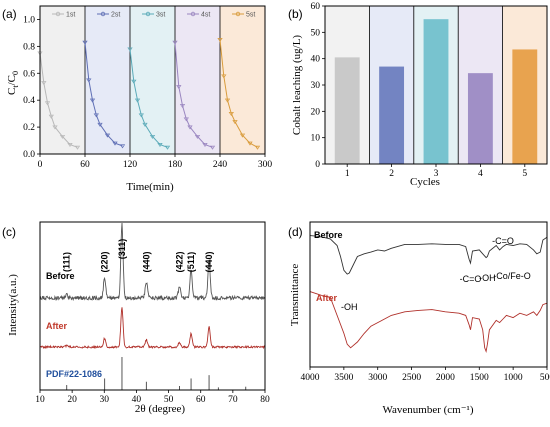  Describe the element at coordinates (479, 378) in the screenshot. I see `x-tick-label: 1500` at that location.